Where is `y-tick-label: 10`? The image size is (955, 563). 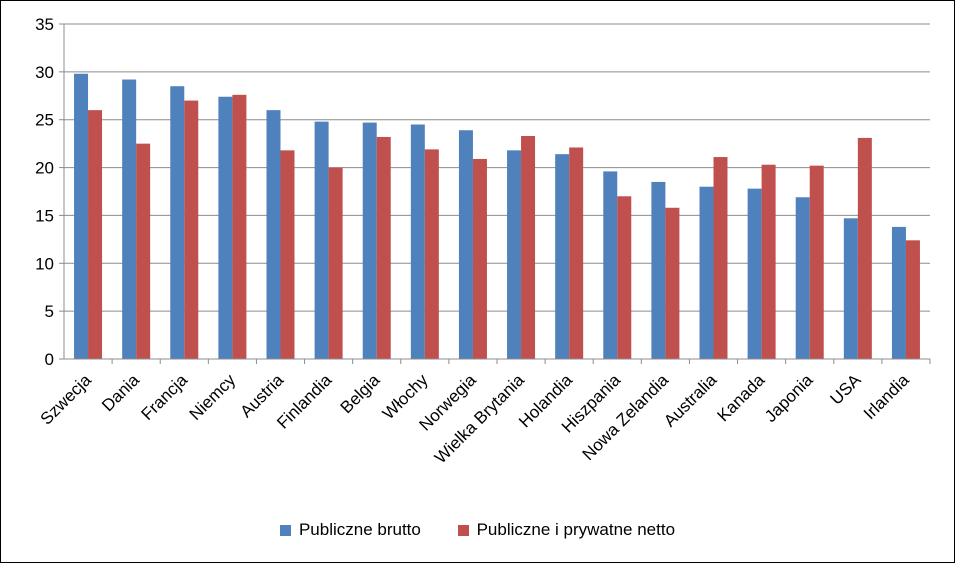 y-tick-label: 10 is located at coordinates (44, 263).